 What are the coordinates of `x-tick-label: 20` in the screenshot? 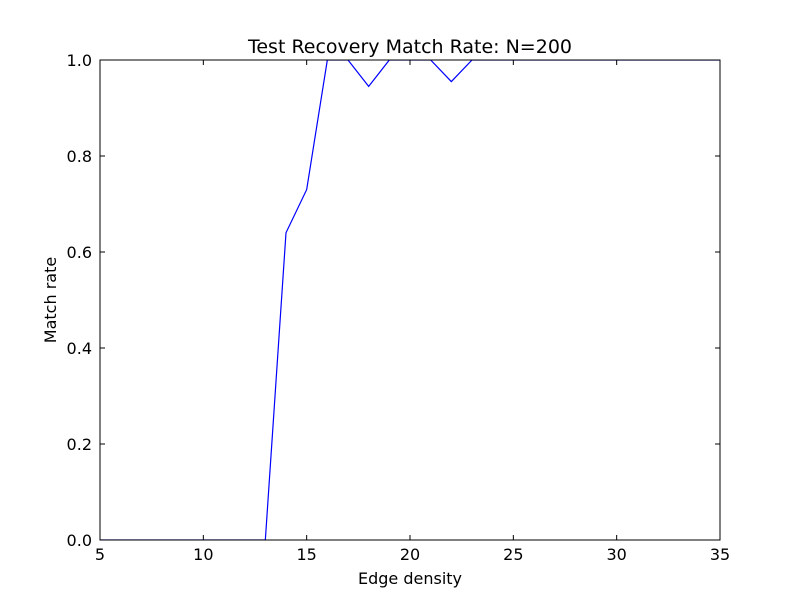 It's located at (410, 554).